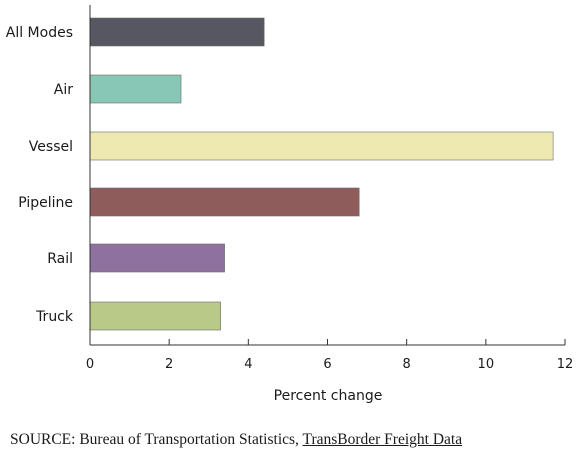  Describe the element at coordinates (177, 32) in the screenshot. I see `bar-all-modes` at that location.